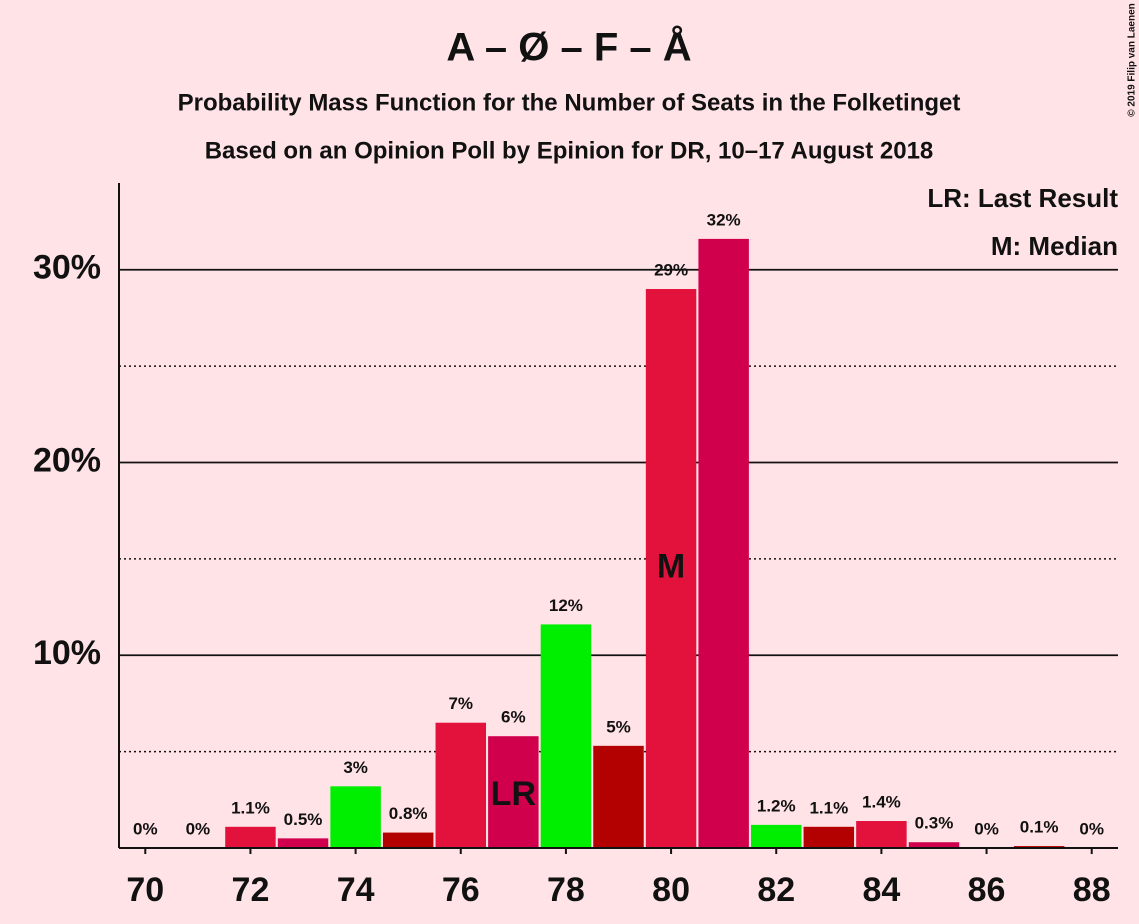 The image size is (1139, 924). What do you see at coordinates (724, 219) in the screenshot?
I see `value-label: 32%` at bounding box center [724, 219].